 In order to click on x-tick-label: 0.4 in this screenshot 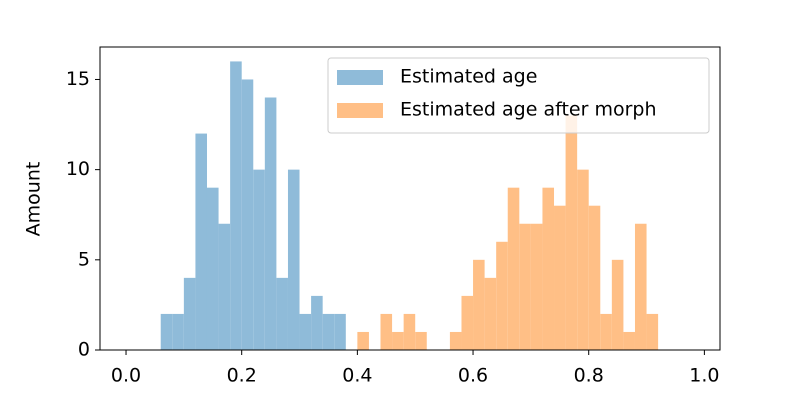, I will do `click(357, 376)`.